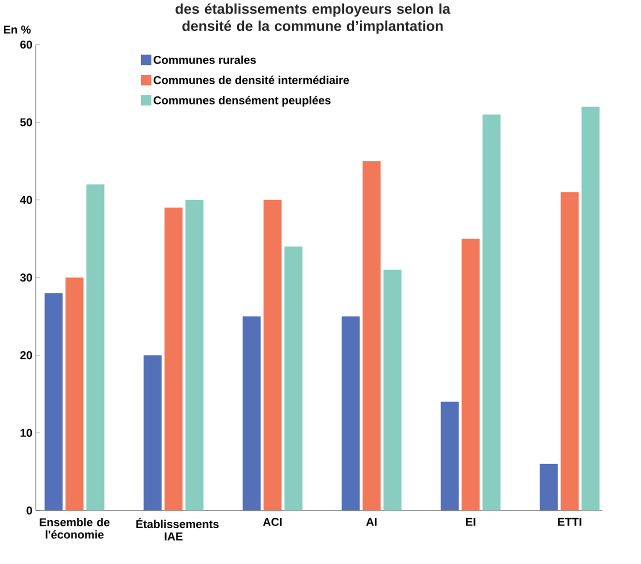  I want to click on x-tick-label: EI, so click(471, 522).